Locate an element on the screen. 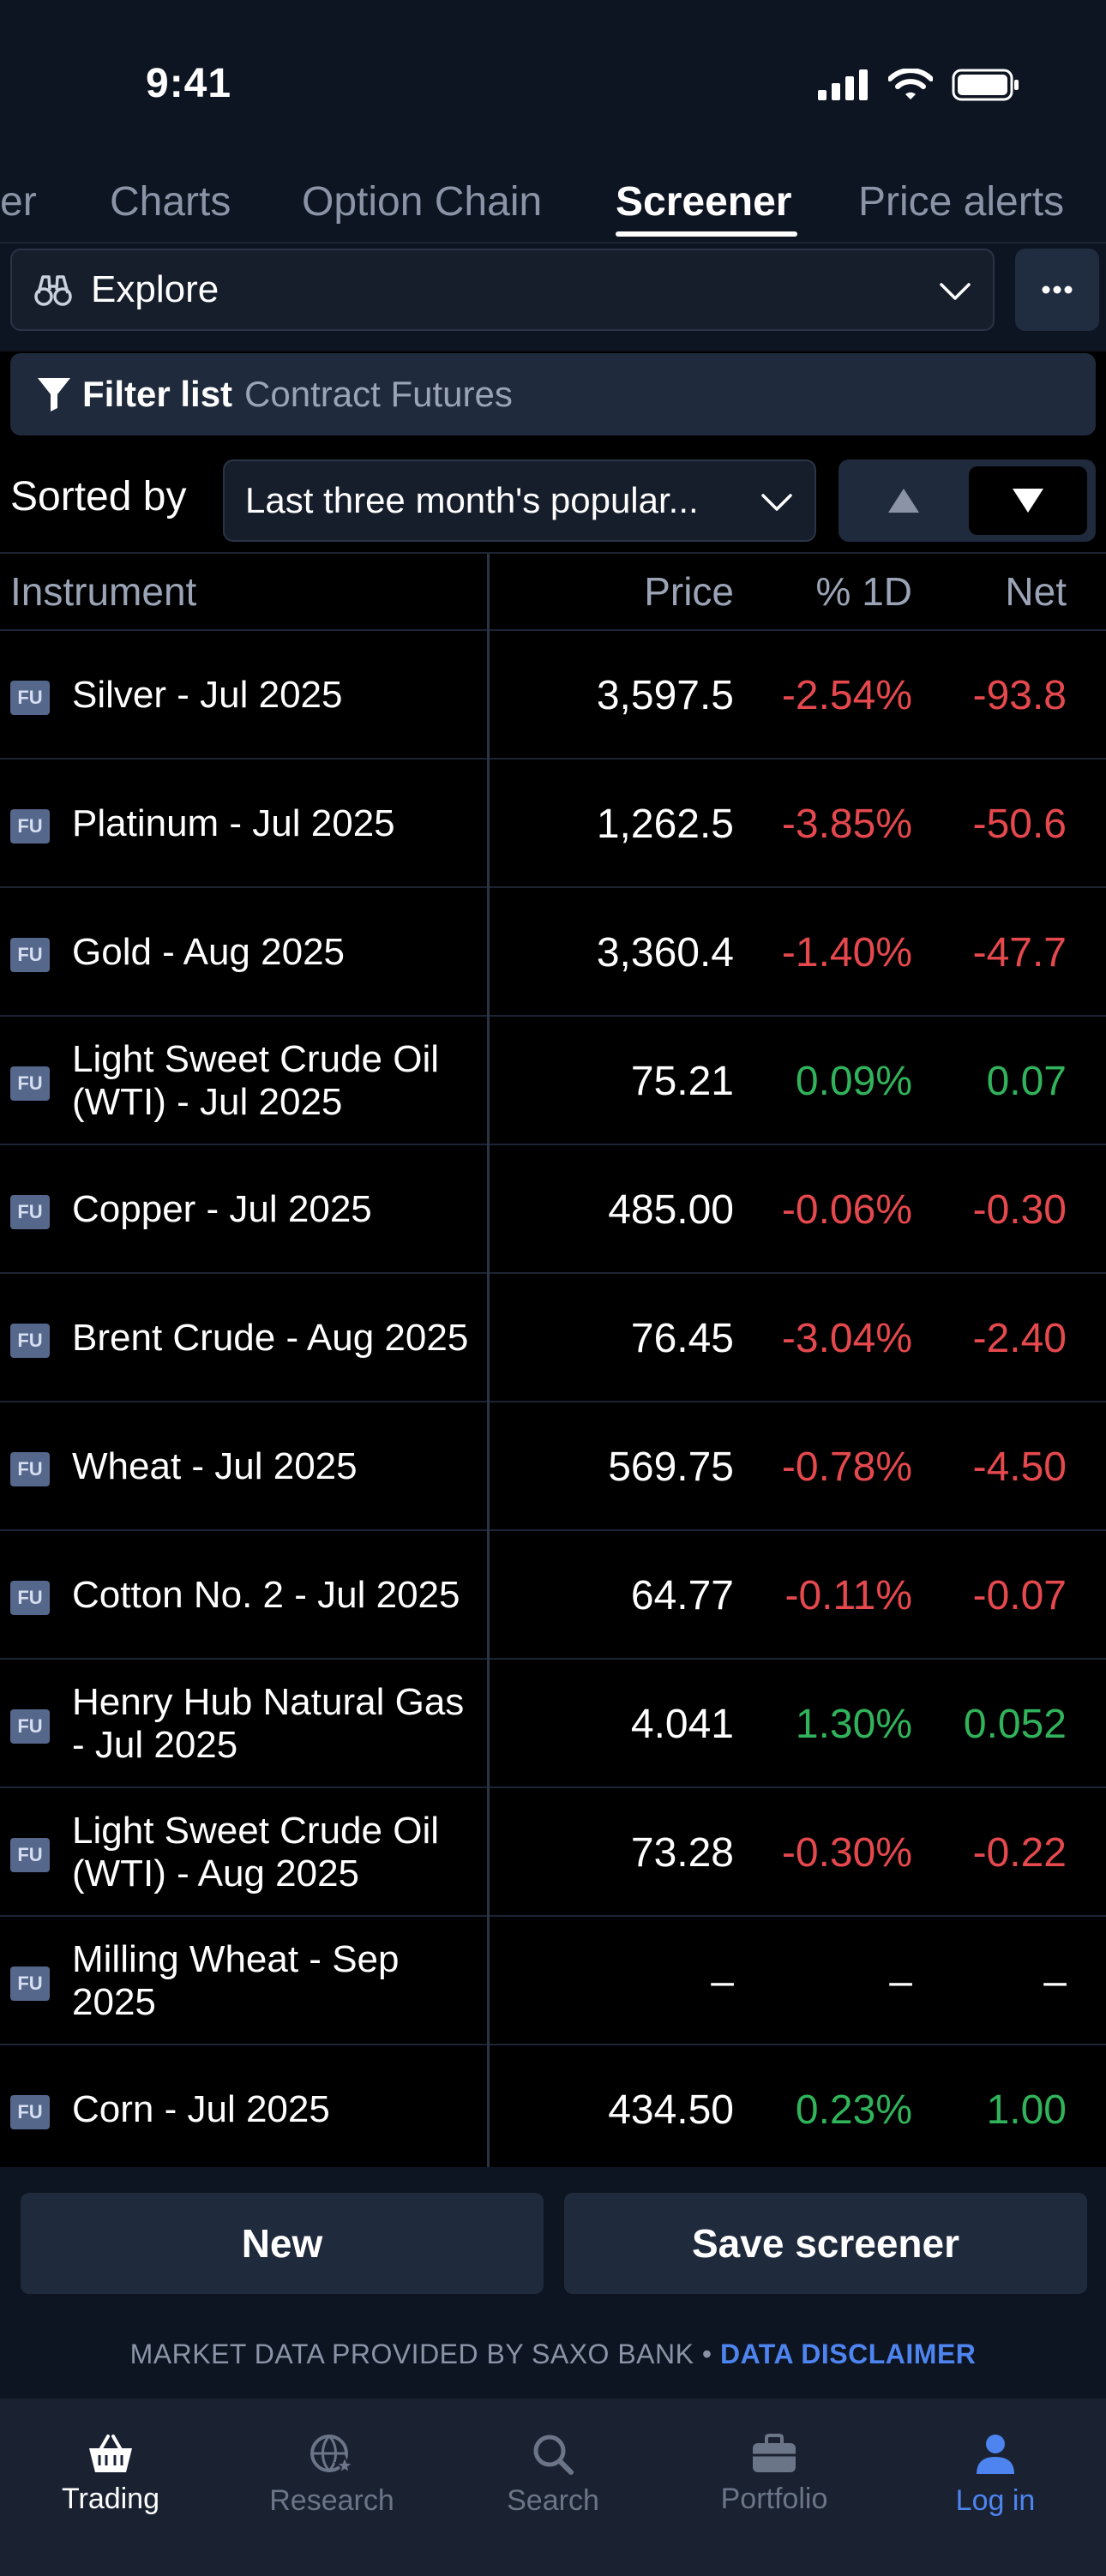 This screenshot has height=2576, width=1106. sort-descending-button is located at coordinates (1028, 500).